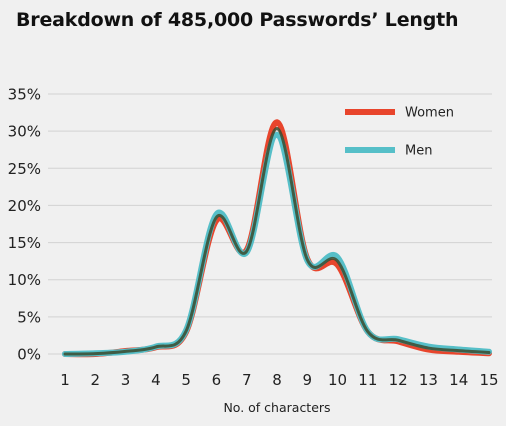  What do you see at coordinates (429, 113) in the screenshot?
I see `legend-label-women: Women` at bounding box center [429, 113].